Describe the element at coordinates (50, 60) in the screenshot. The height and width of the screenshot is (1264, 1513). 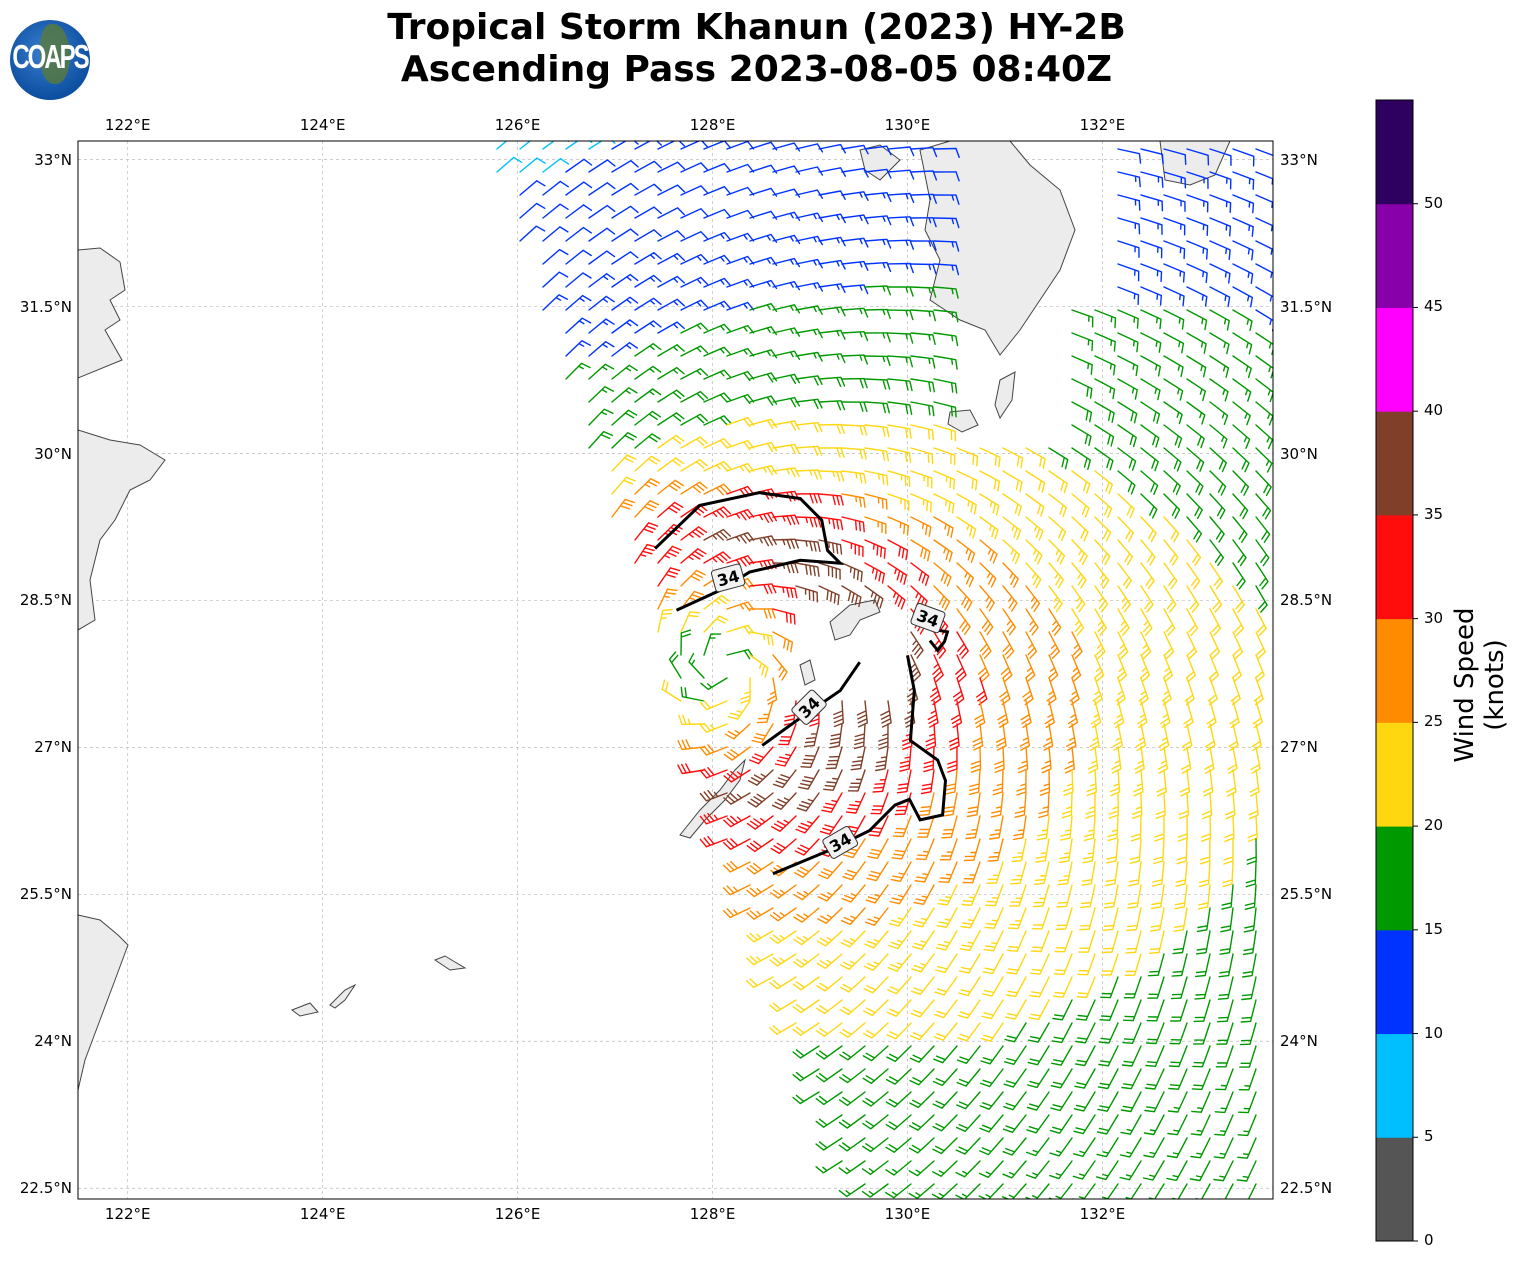
I see `coaps-logo: COAPS` at that location.